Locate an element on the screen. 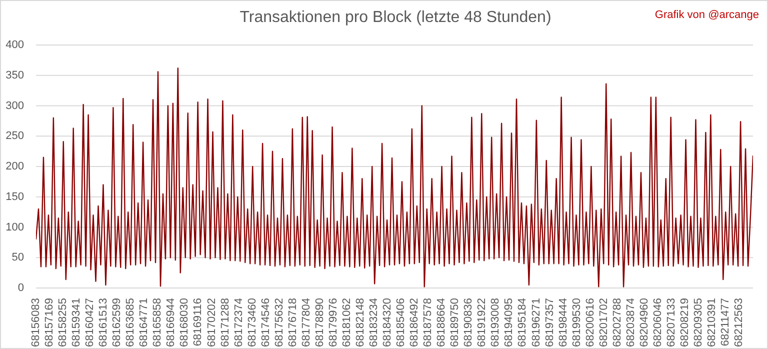  y-tick-label: 250 is located at coordinates (15, 136).